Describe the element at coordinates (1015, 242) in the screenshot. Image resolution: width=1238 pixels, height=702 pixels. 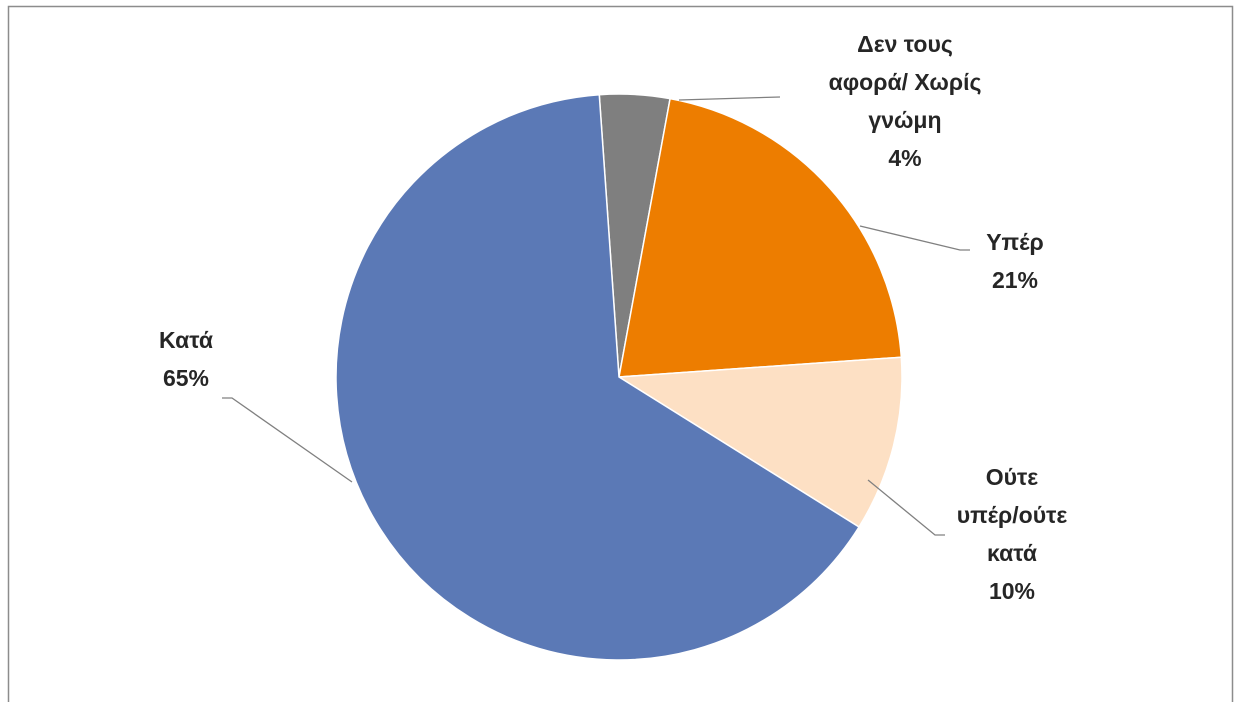
I see `data-label-line: Υπέρ` at that location.